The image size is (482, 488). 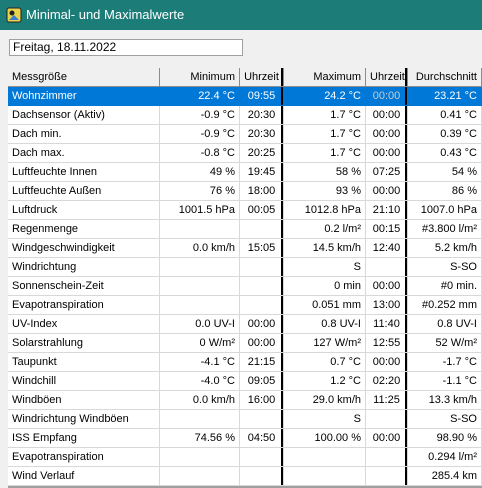 What do you see at coordinates (445, 286) in the screenshot?
I see `table-cell-col-average: #0 min.` at bounding box center [445, 286].